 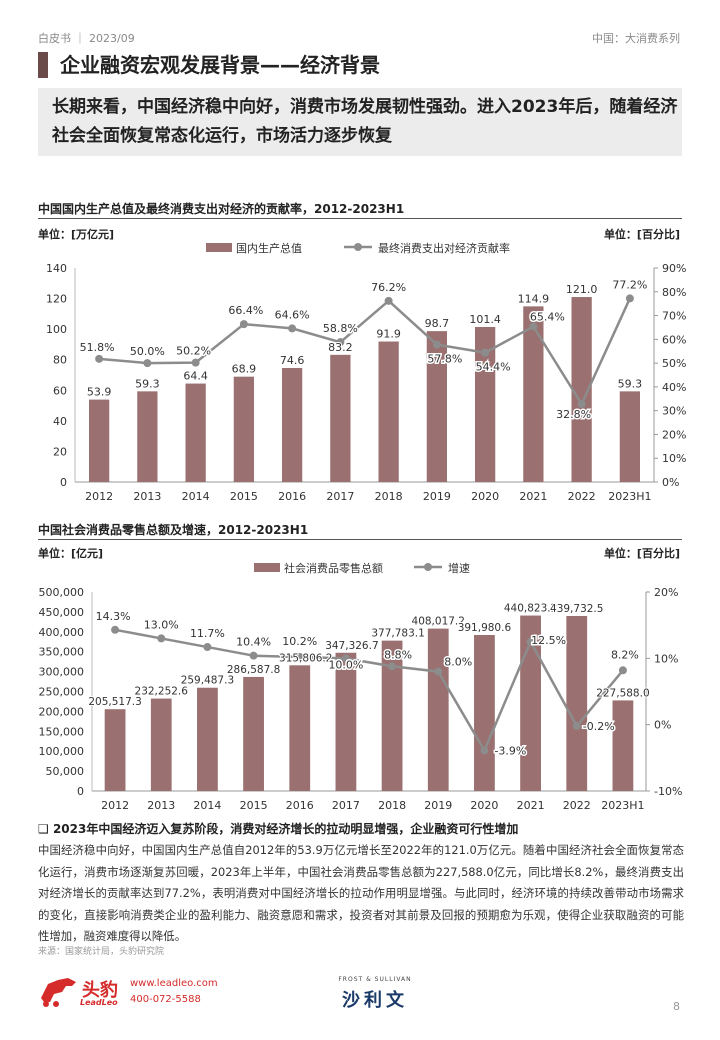 What do you see at coordinates (60, 421) in the screenshot?
I see `y-tick-left: 40` at bounding box center [60, 421].